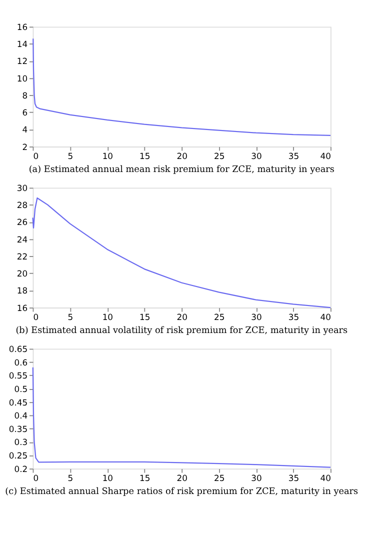 This screenshot has height=558, width=367. What do you see at coordinates (182, 491) in the screenshot?
I see `text: (c) Estimated annual Sharpe ratios of risk premium for ZCE, maturity in years` at bounding box center [182, 491].